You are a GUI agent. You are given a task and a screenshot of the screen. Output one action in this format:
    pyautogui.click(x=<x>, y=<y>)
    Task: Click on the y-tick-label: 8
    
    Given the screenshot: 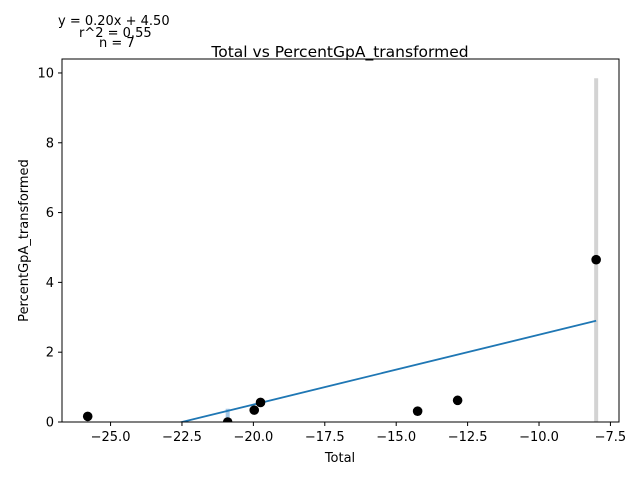 What is the action you would take?
    pyautogui.click(x=50, y=143)
    